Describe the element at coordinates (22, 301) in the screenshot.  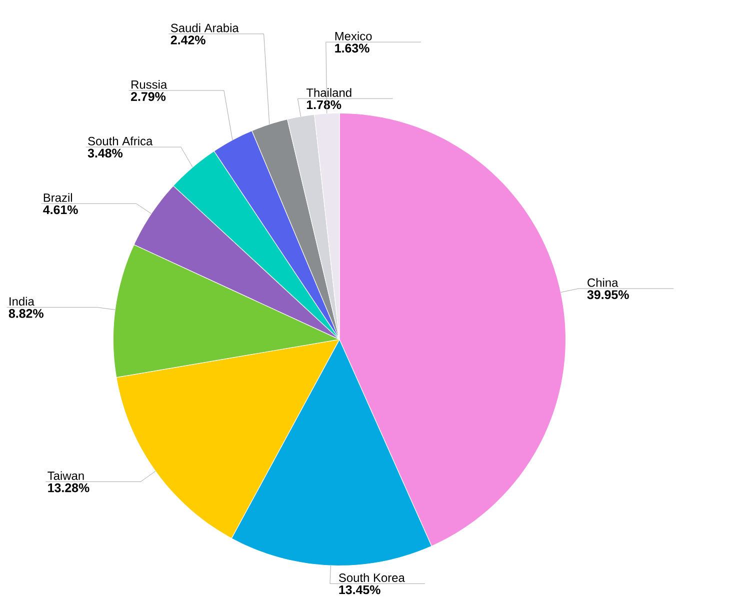
I see `slice-label: India` at that location.